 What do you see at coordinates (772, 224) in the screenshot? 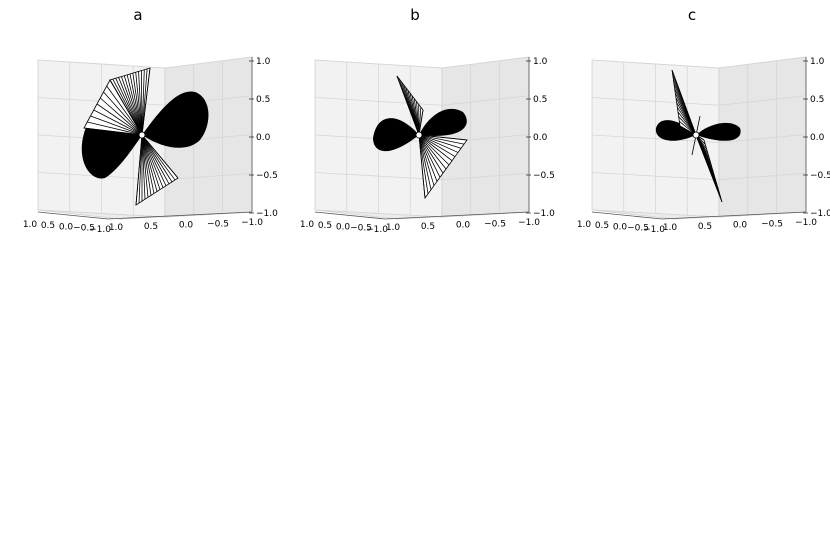
I see `y-tick-label: −0.5` at bounding box center [772, 224].